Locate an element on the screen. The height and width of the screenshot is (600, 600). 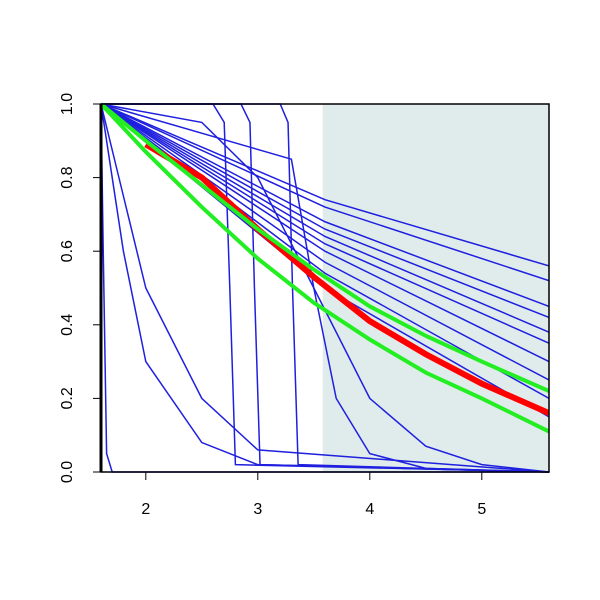
x-tick-label: 5 is located at coordinates (481, 509).